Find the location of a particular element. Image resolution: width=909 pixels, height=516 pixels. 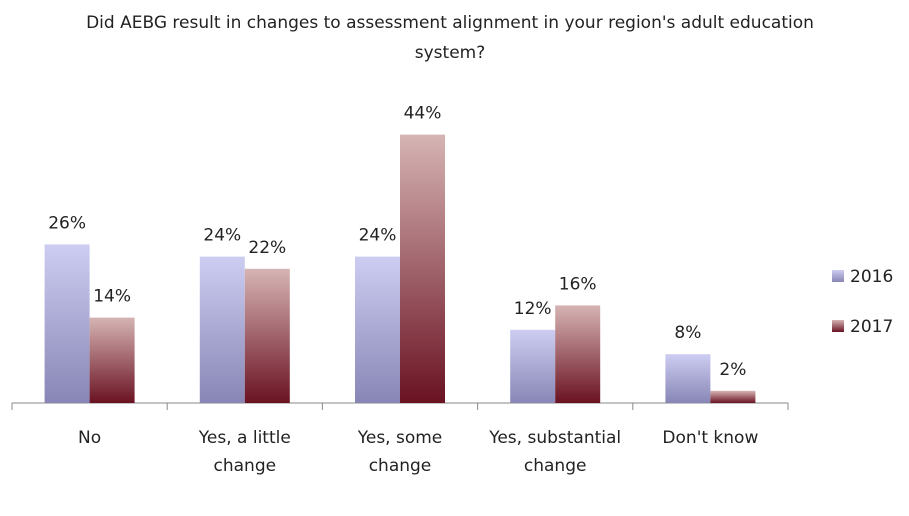

data-label: 12% is located at coordinates (533, 309).